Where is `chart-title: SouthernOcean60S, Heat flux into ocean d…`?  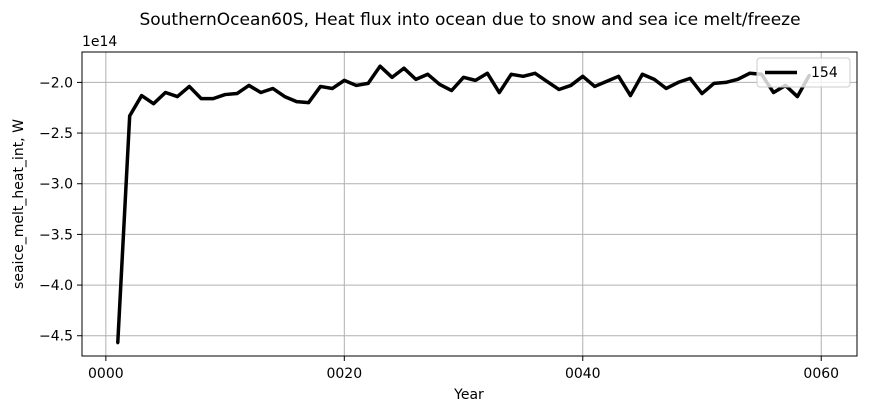 chart-title: SouthernOcean60S, Heat flux into ocean d… is located at coordinates (469, 20).